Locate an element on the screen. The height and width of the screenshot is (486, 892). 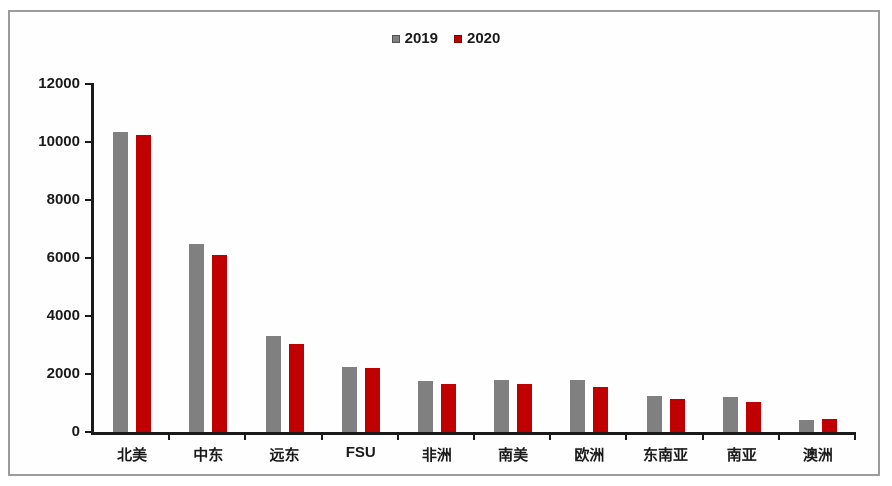
legend: 2019 2020 is located at coordinates (446, 38).